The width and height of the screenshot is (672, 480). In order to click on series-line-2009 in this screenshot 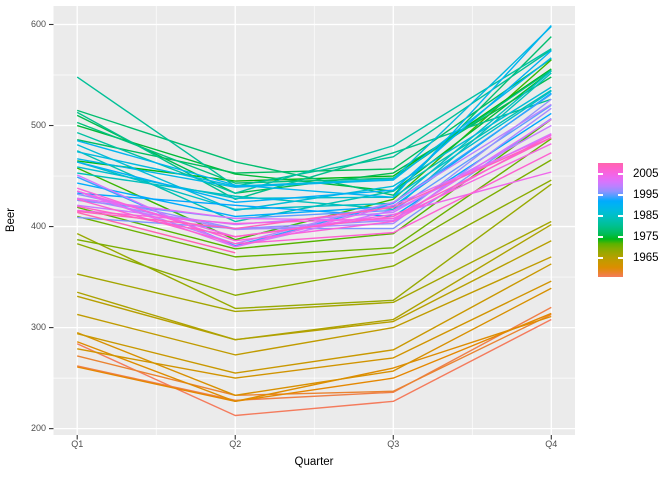, I will do `click(314, 183)`.